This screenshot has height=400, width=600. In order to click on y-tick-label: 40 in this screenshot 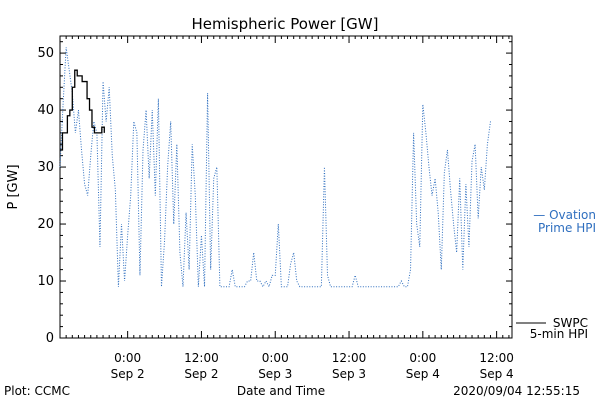, I will do `click(45, 110)`.